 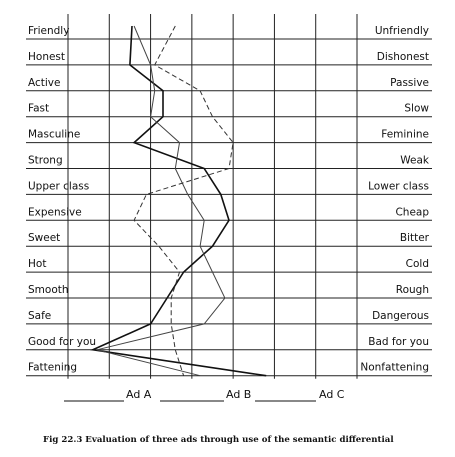 What do you see at coordinates (204, 395) in the screenshot?
I see `legend: Ad A Ad B Ad C` at bounding box center [204, 395].